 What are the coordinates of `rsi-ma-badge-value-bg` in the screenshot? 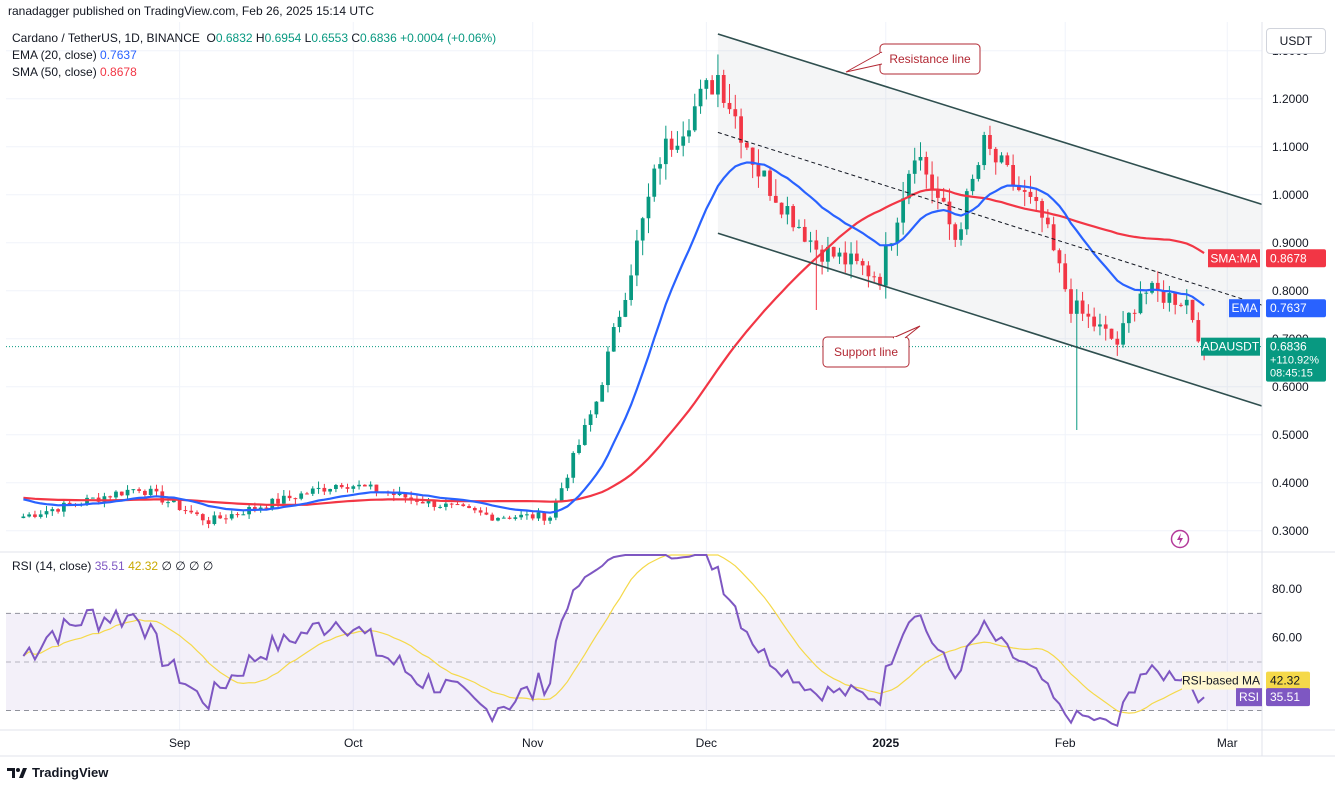 It's located at (1288, 680).